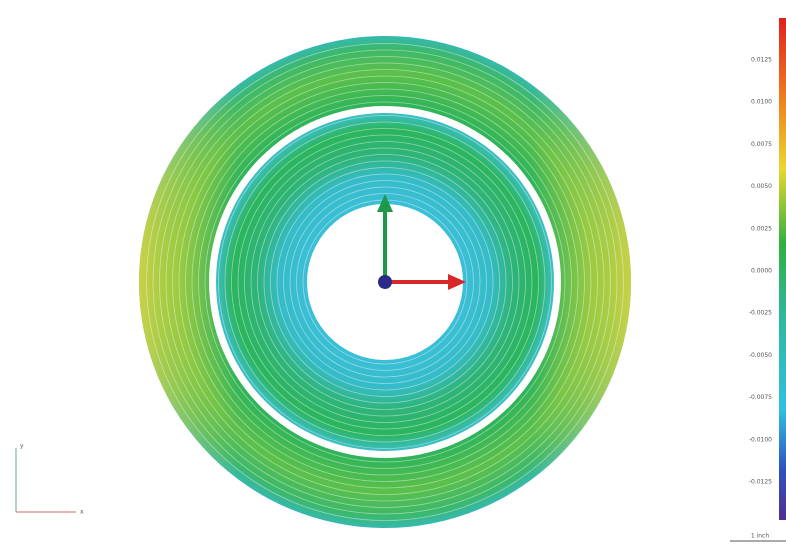 The image size is (786, 546). Describe the element at coordinates (761, 186) in the screenshot. I see `colorbar-label: 0.0050` at that location.